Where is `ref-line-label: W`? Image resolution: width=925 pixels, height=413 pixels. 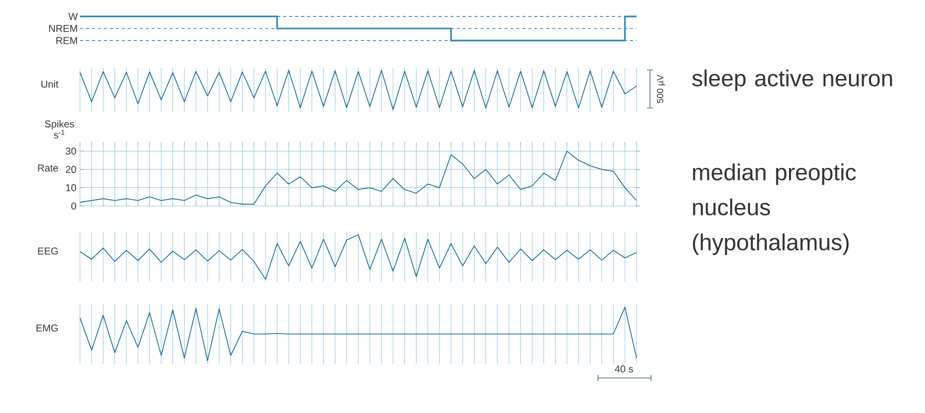 ref-line-label: W is located at coordinates (73, 16).